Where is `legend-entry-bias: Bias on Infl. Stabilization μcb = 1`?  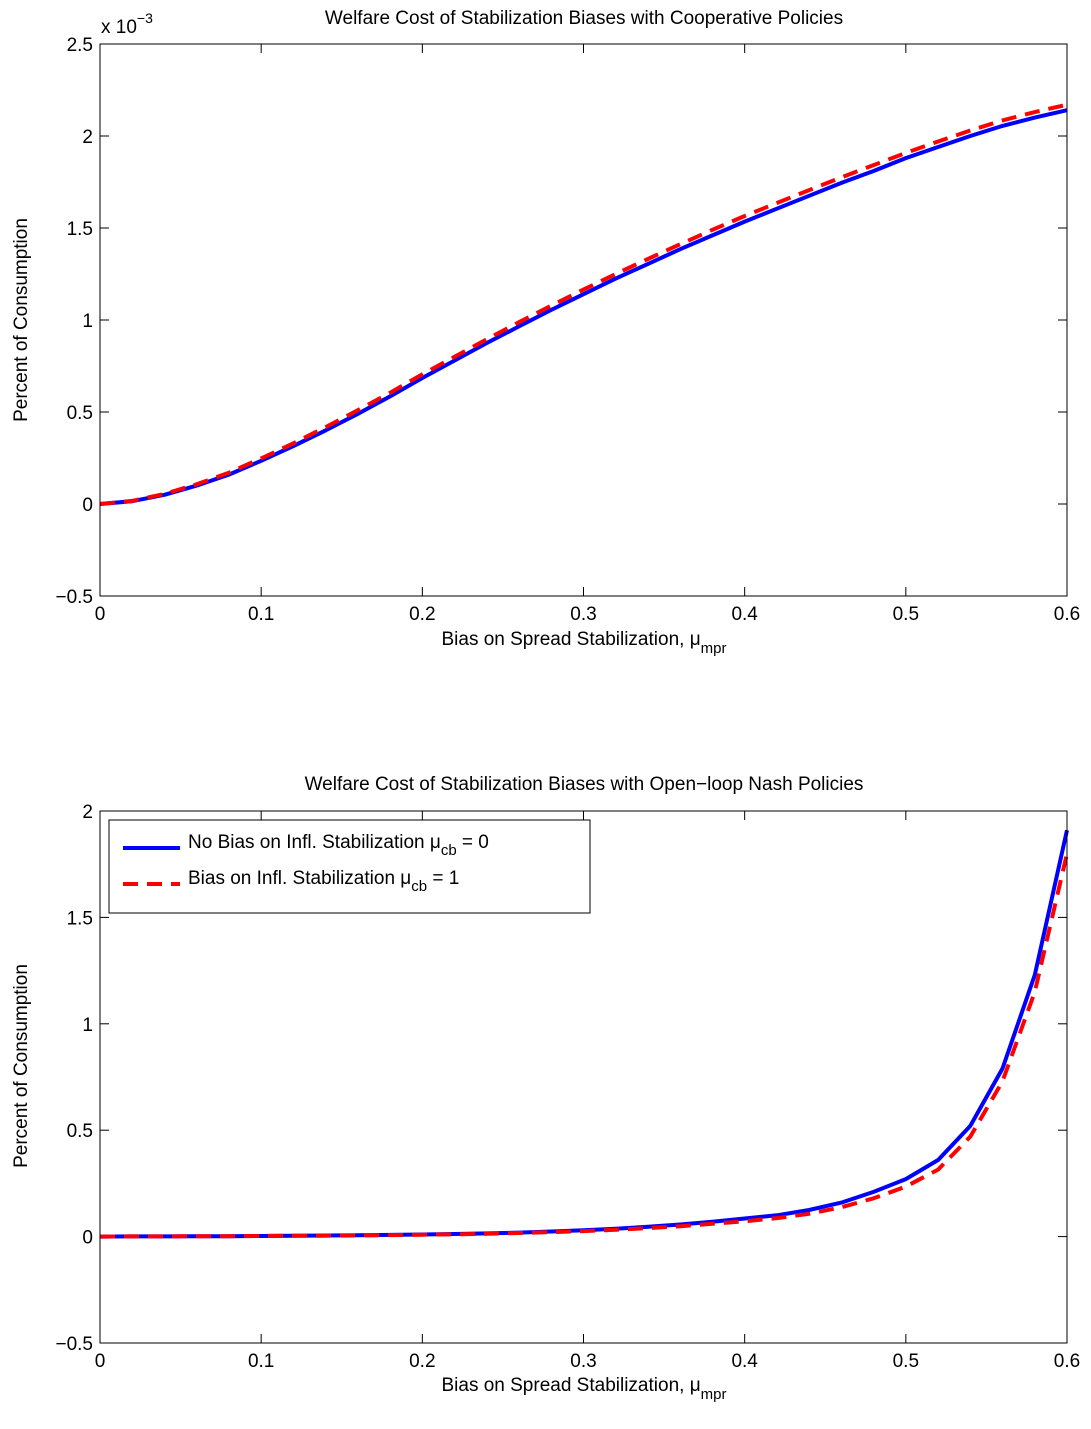 legend-entry-bias: Bias on Infl. Stabilization μcb = 1 is located at coordinates (323, 881).